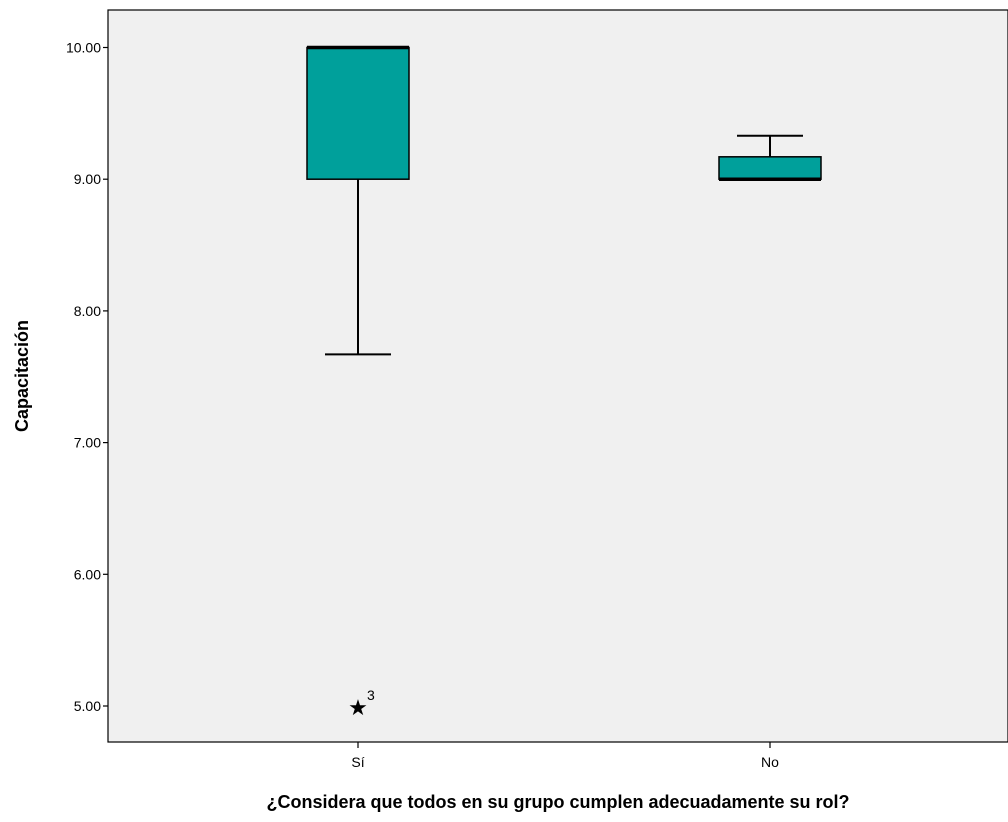  I want to click on y-tick-label: 5.00, so click(87, 706).